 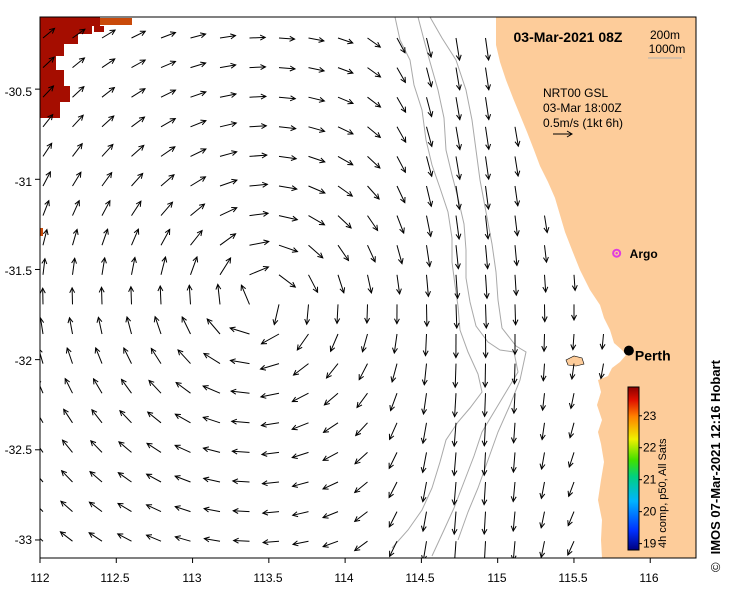 I want to click on x-tick-112-5: 112.5, so click(x=114, y=578).